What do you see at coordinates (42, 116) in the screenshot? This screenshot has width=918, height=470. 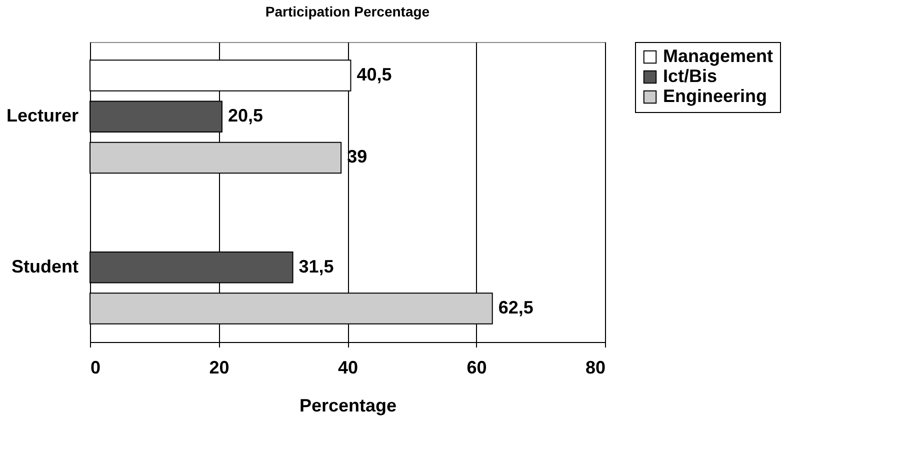 I see `y-tick-label: Lecturer` at bounding box center [42, 116].